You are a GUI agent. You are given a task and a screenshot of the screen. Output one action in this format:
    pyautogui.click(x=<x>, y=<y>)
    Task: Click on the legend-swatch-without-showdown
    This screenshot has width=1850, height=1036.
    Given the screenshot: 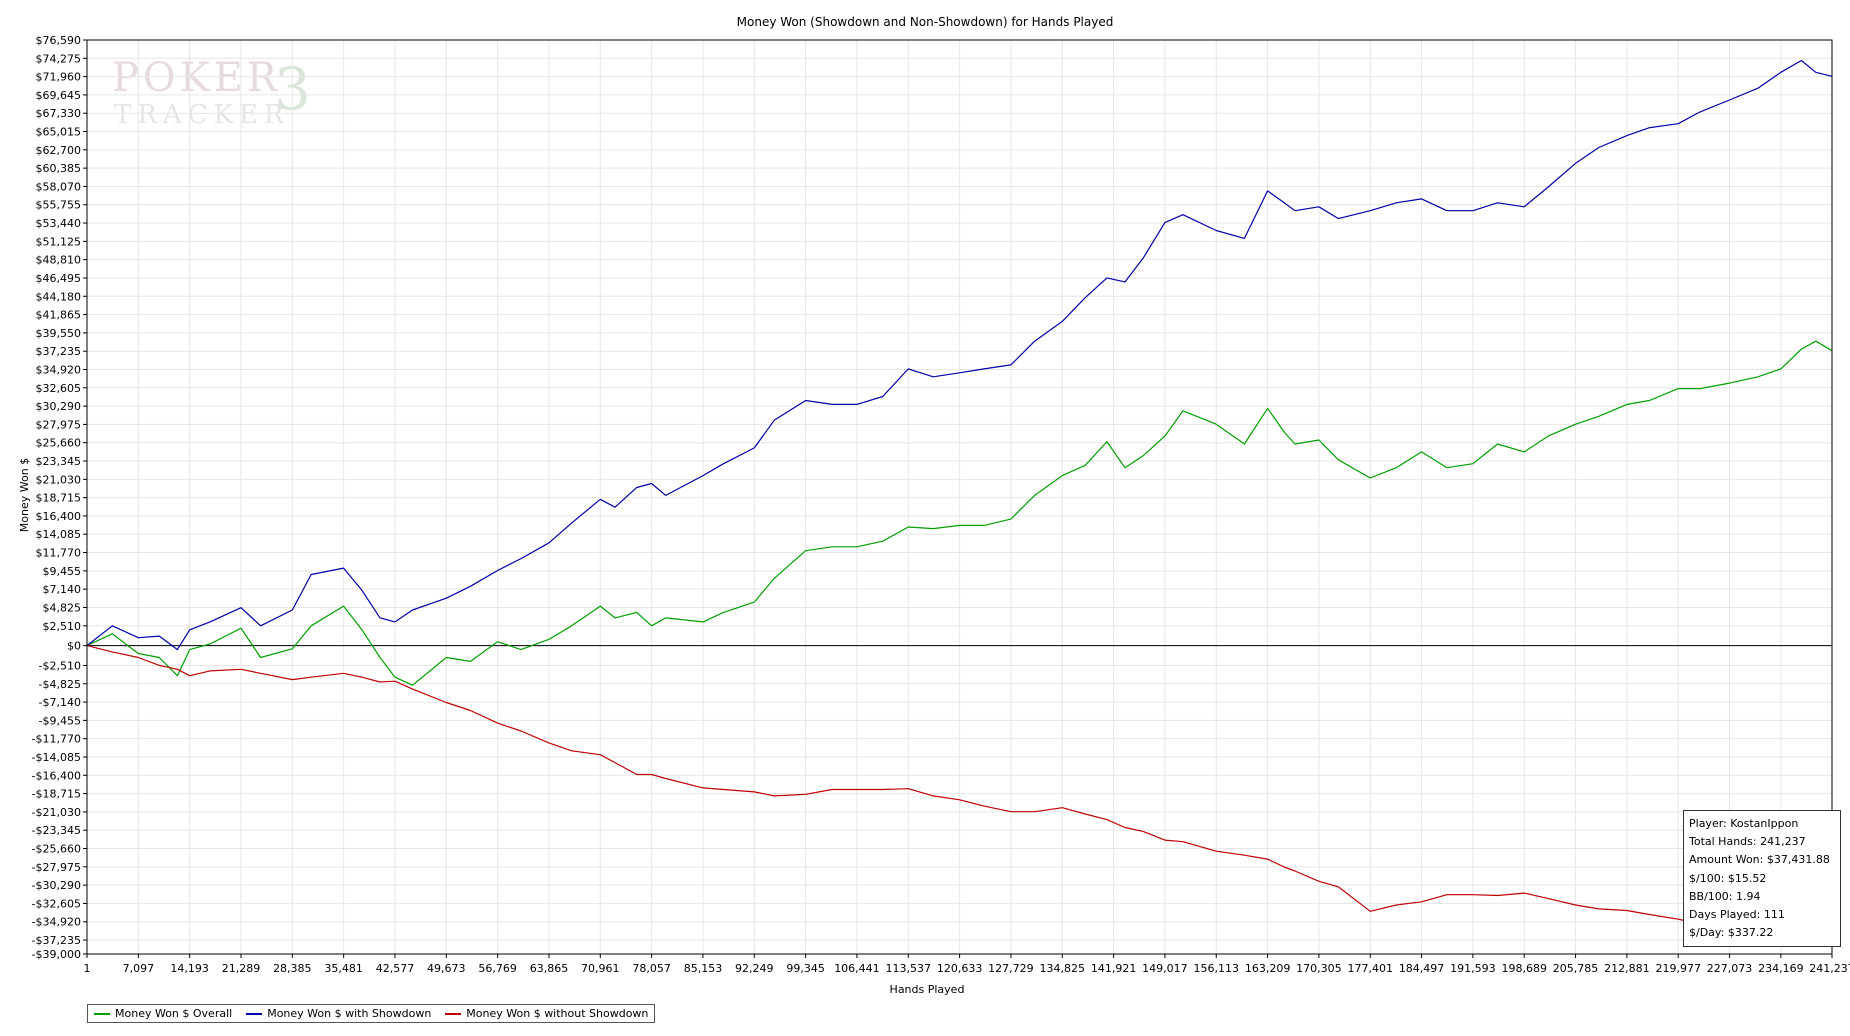 What is the action you would take?
    pyautogui.click(x=453, y=1013)
    